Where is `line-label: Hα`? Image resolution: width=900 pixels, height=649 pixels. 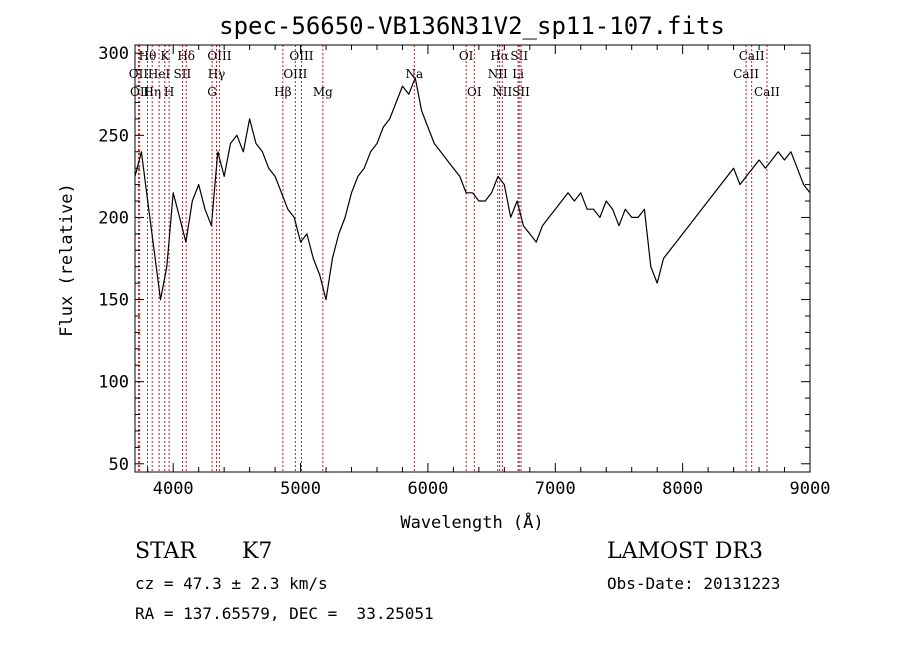 line-label: Hα is located at coordinates (499, 56).